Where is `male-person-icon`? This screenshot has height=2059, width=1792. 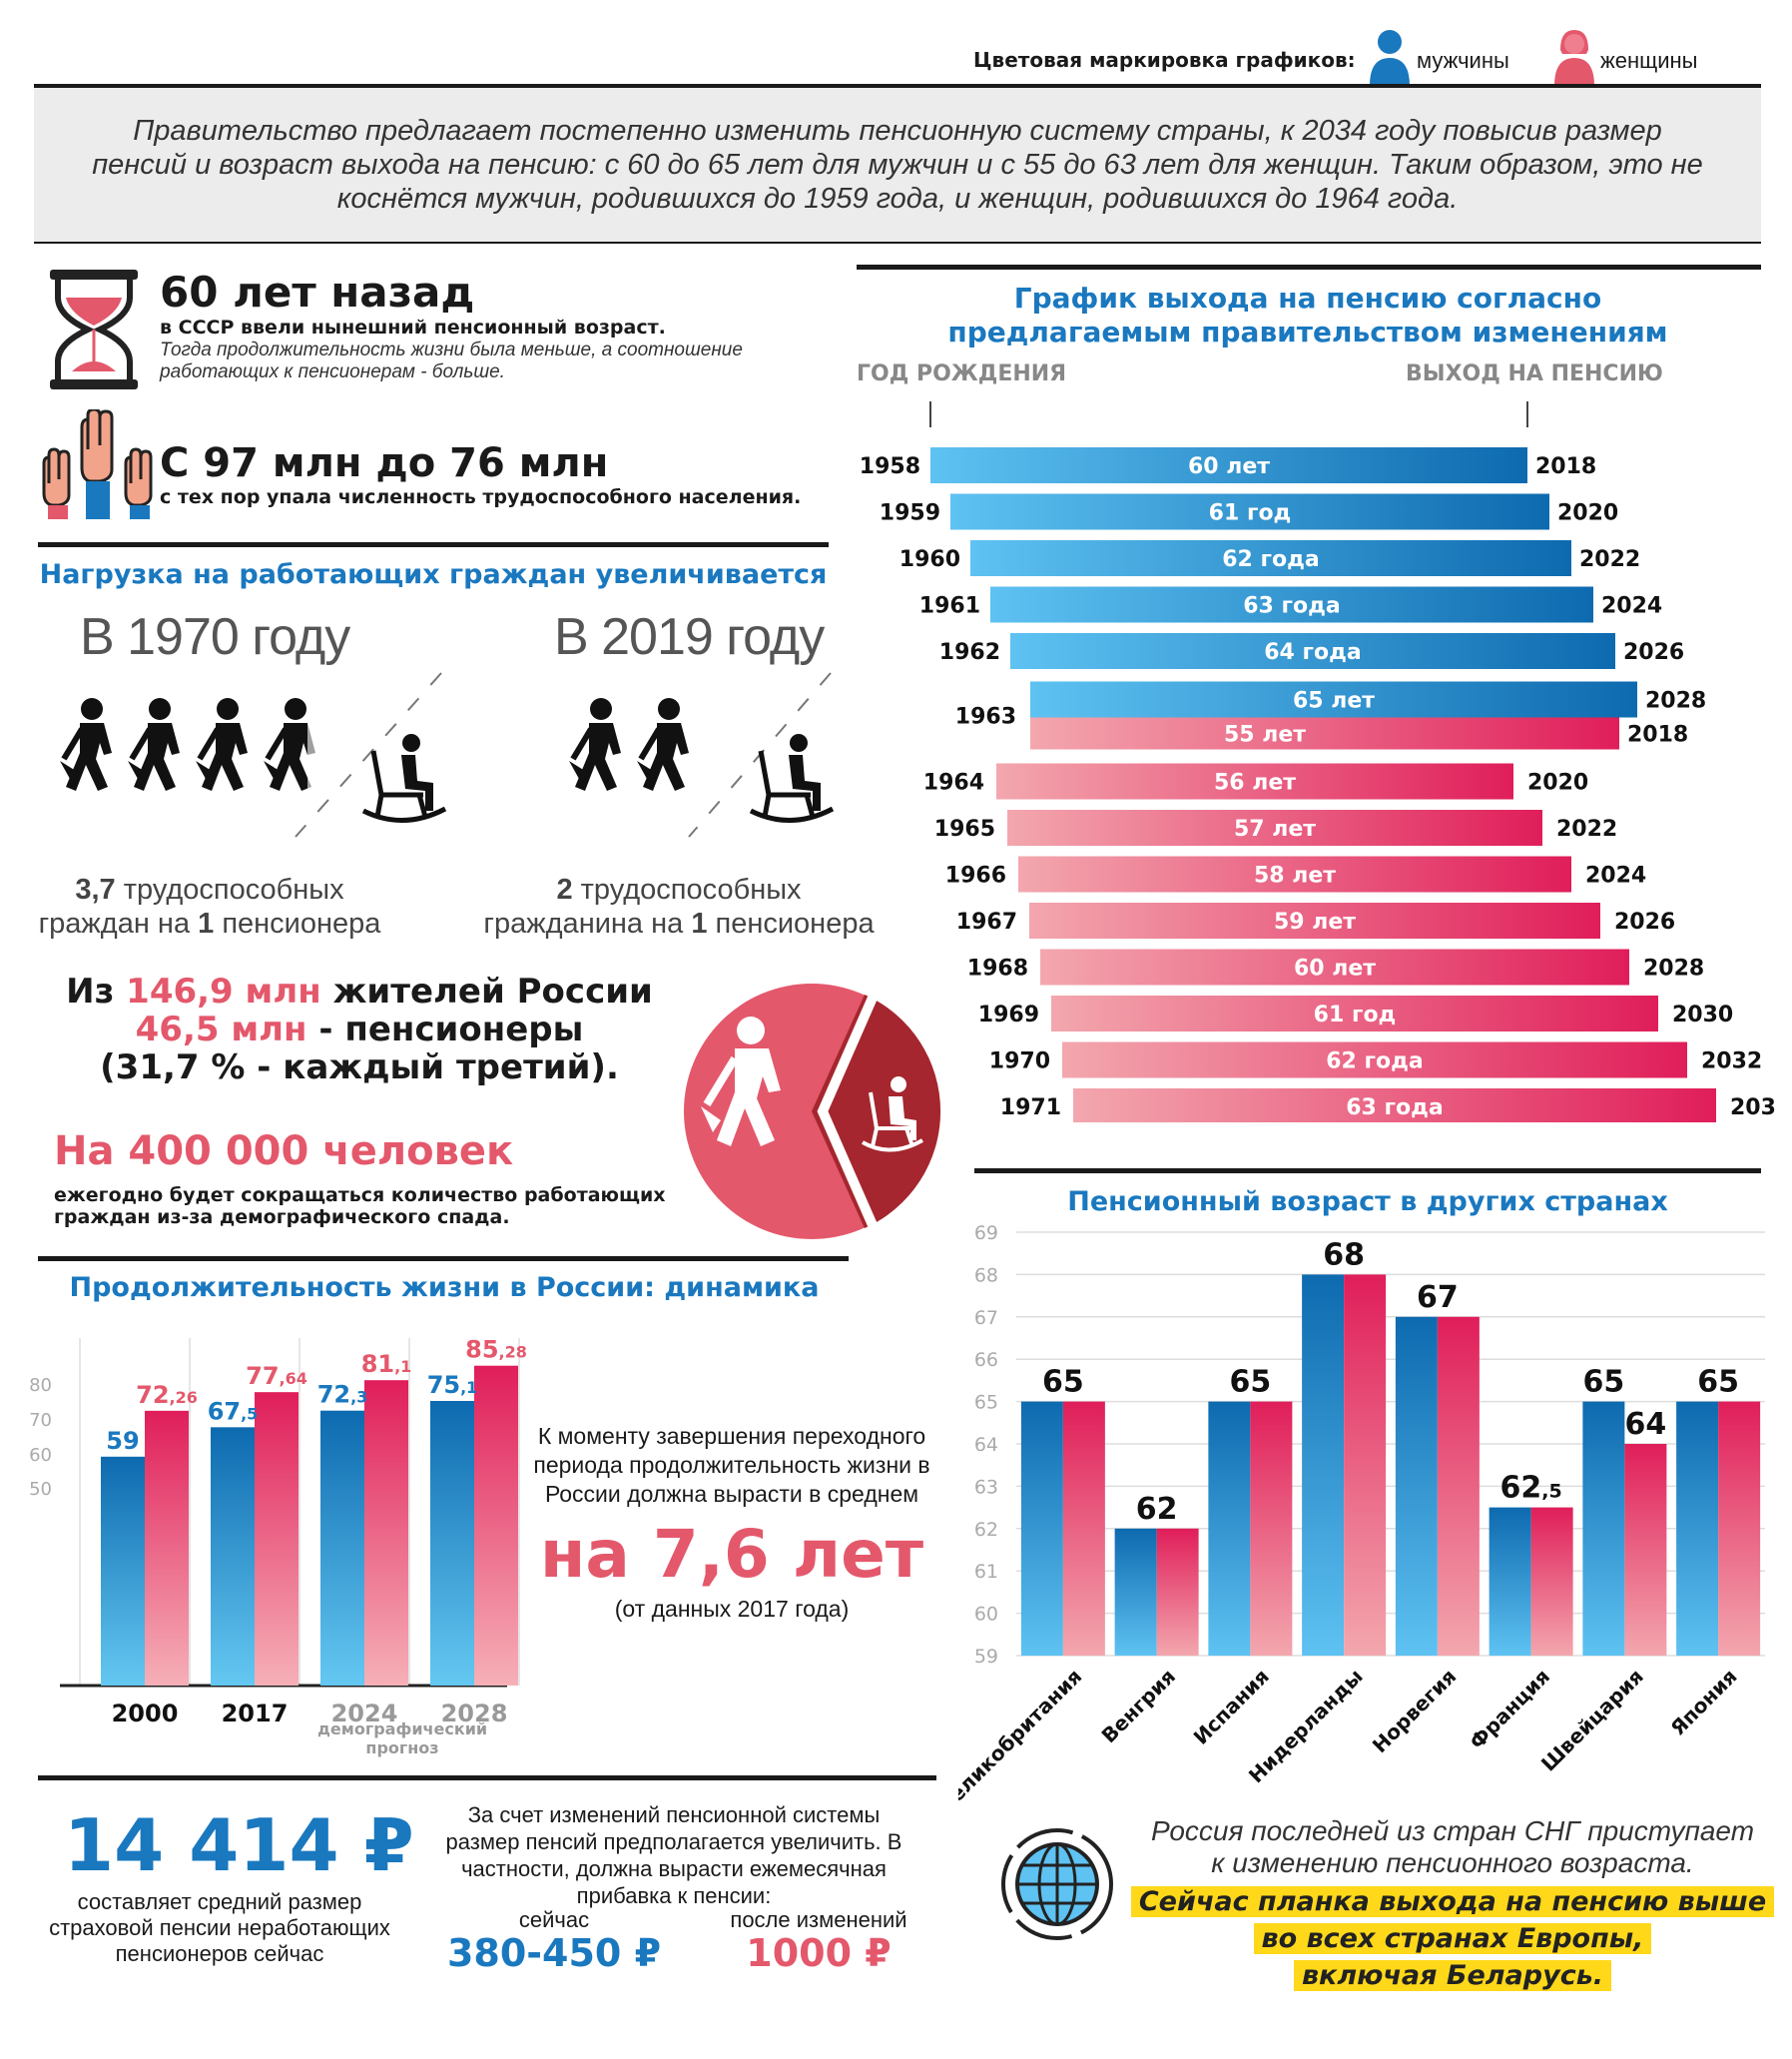 male-person-icon is located at coordinates (1390, 58).